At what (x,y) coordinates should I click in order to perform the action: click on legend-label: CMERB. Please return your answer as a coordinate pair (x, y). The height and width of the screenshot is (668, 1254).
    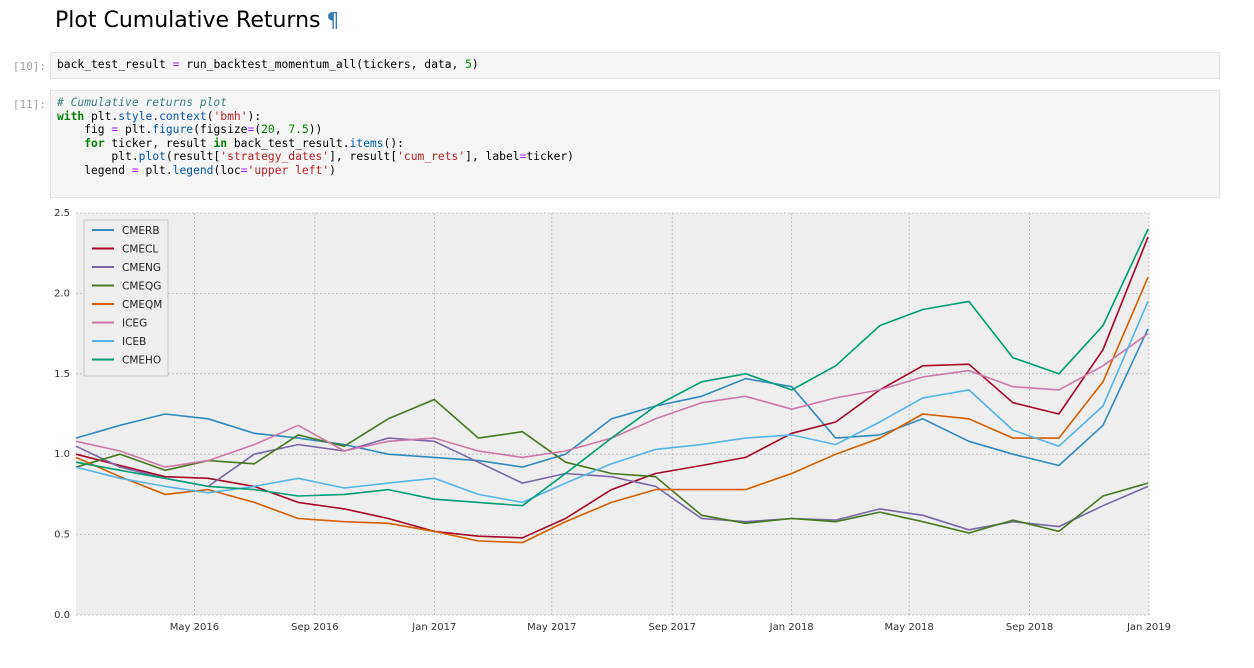
    Looking at the image, I should click on (141, 231).